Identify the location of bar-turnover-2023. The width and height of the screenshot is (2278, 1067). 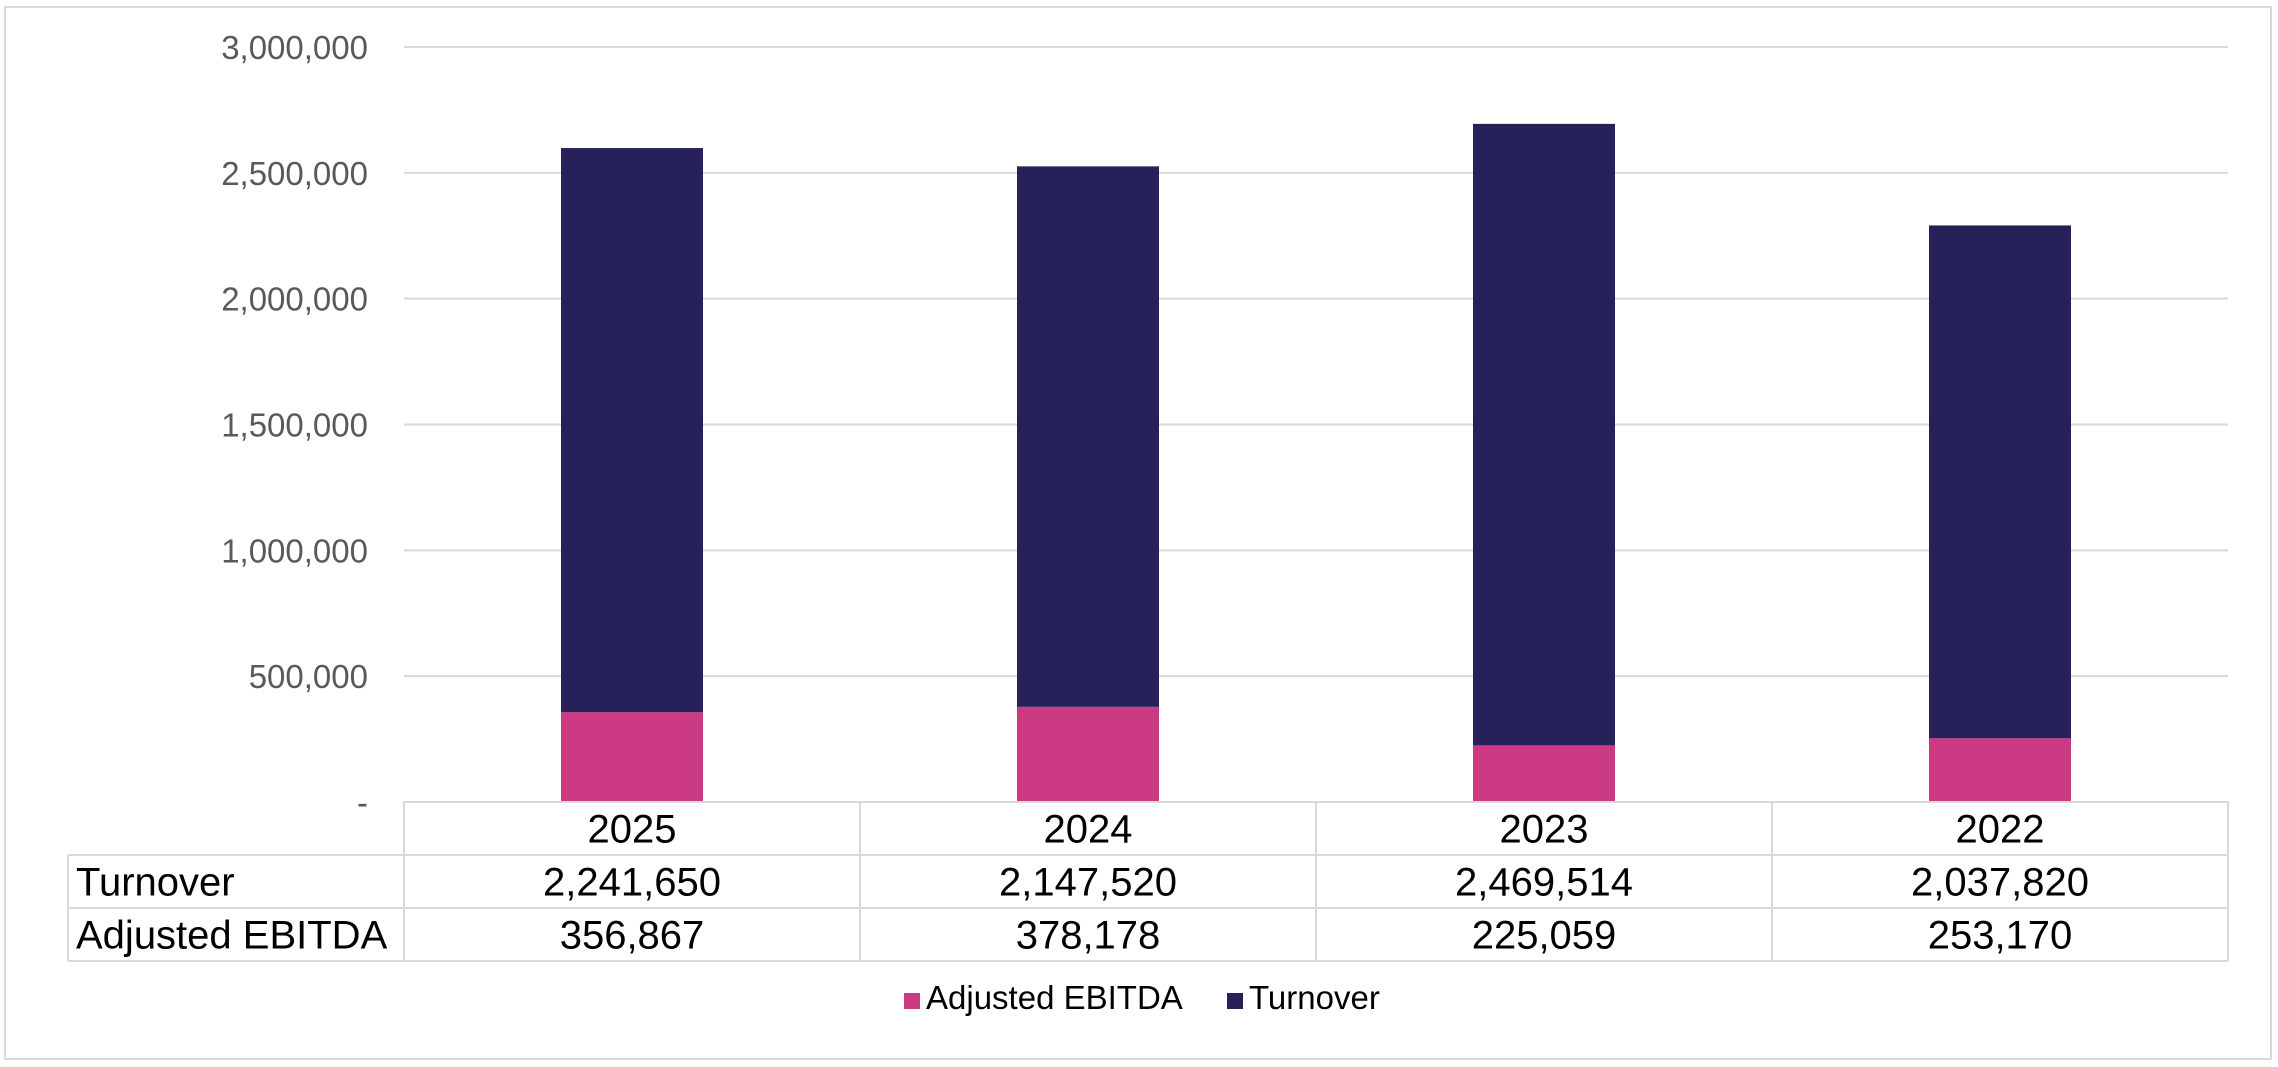
(1544, 434).